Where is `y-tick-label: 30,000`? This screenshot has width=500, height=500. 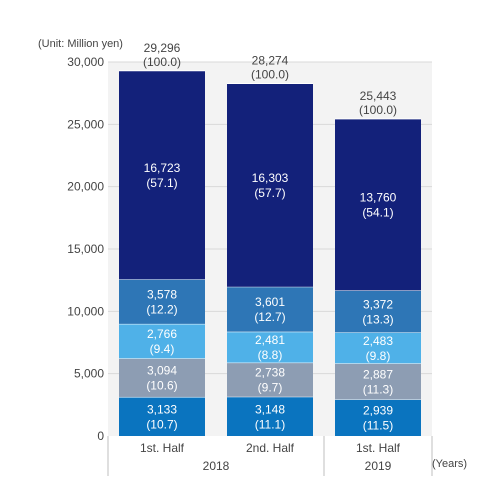 y-tick-label: 30,000 is located at coordinates (85, 62).